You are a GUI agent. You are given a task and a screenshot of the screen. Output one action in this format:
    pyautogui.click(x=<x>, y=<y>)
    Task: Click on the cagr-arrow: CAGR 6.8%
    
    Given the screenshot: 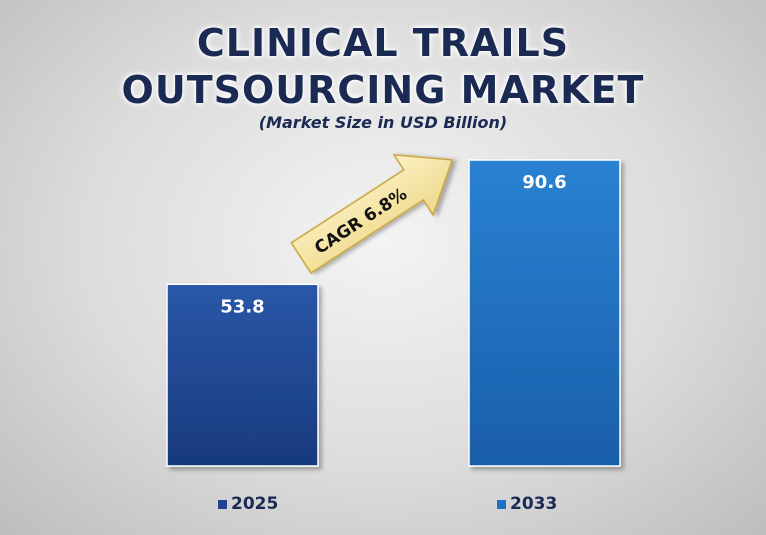 What is the action you would take?
    pyautogui.click(x=372, y=214)
    